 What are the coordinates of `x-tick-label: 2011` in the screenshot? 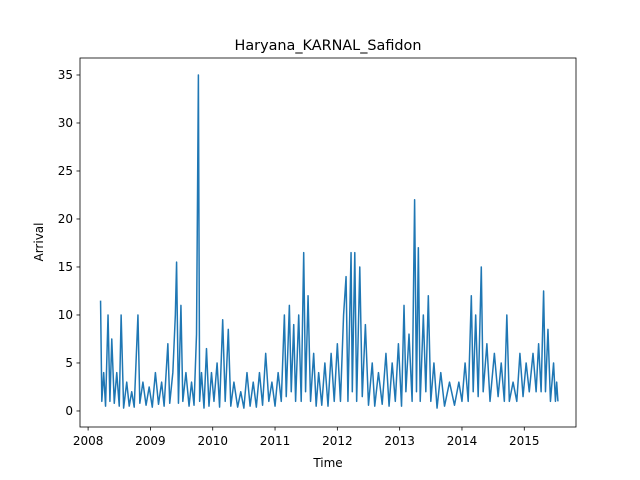 It's located at (275, 441).